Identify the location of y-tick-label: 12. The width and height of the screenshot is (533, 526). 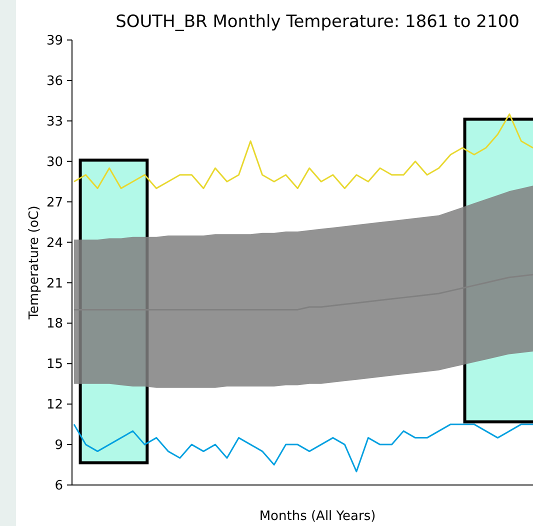
(54, 405).